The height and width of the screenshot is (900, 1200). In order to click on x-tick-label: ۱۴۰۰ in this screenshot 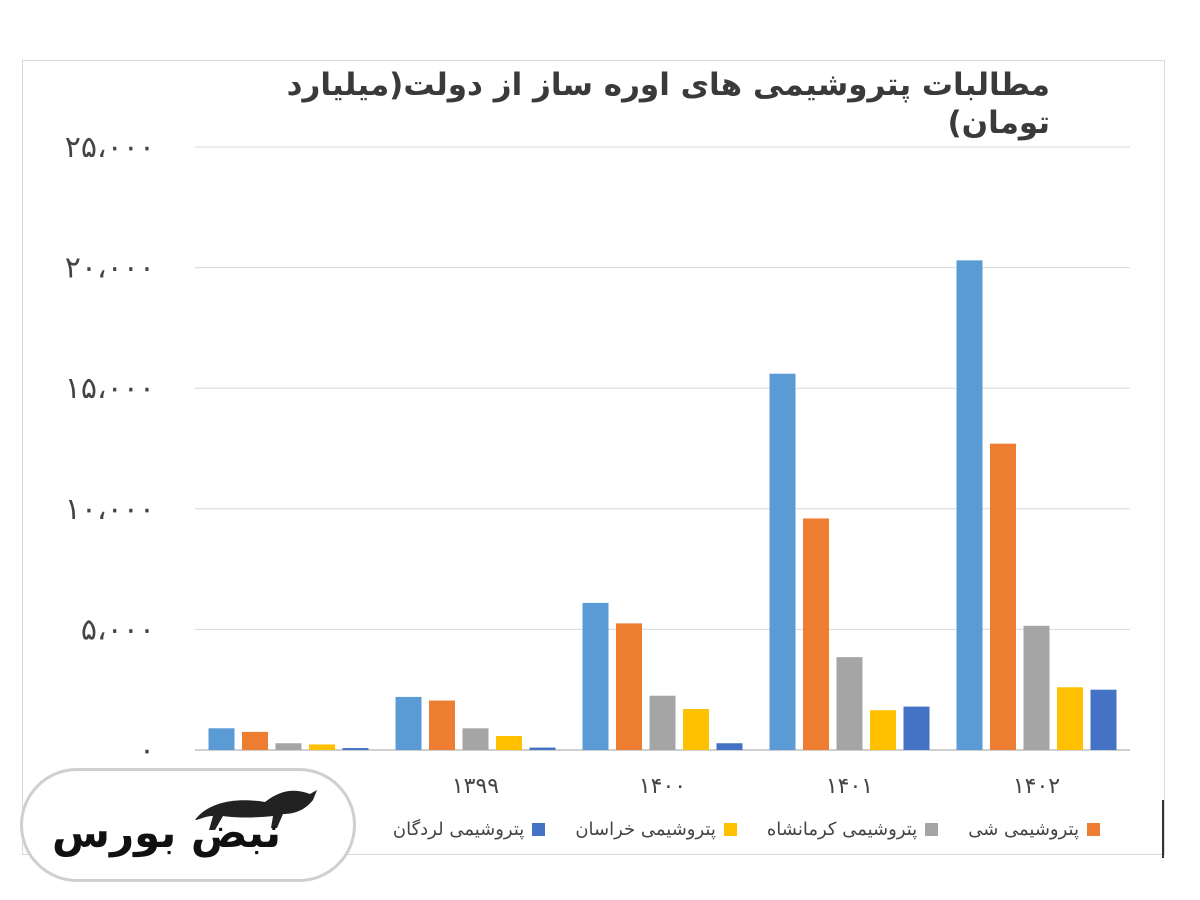, I will do `click(662, 786)`.